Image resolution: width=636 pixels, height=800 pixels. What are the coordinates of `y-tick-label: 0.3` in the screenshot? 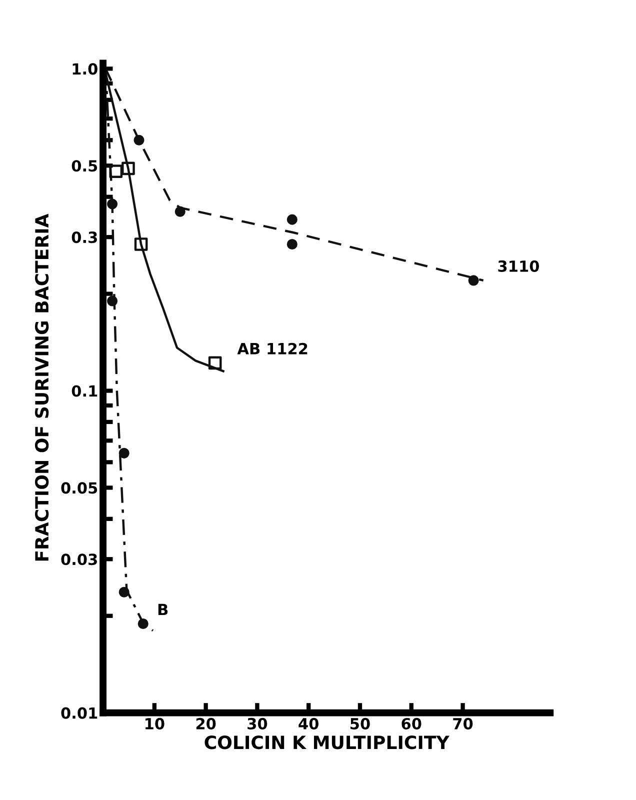 It's located at (84, 238).